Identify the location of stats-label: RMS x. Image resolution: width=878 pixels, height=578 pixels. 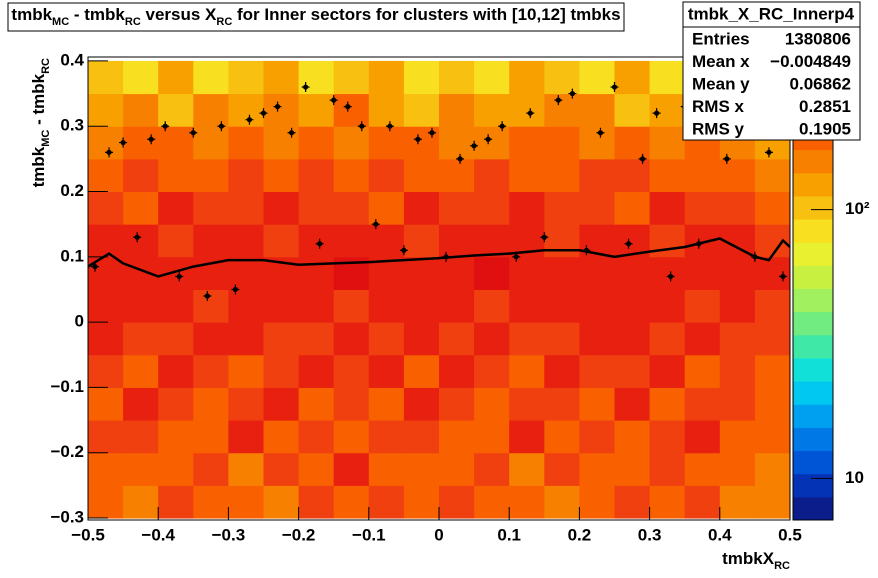
(718, 106).